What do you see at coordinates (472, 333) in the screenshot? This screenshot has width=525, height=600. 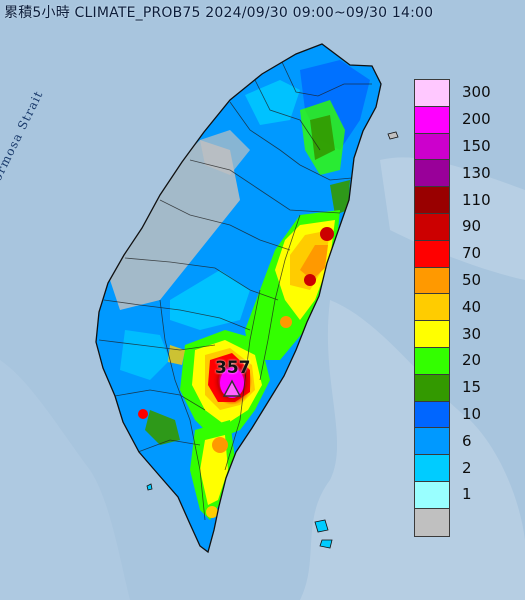 I see `legend-label: 30` at bounding box center [472, 333].